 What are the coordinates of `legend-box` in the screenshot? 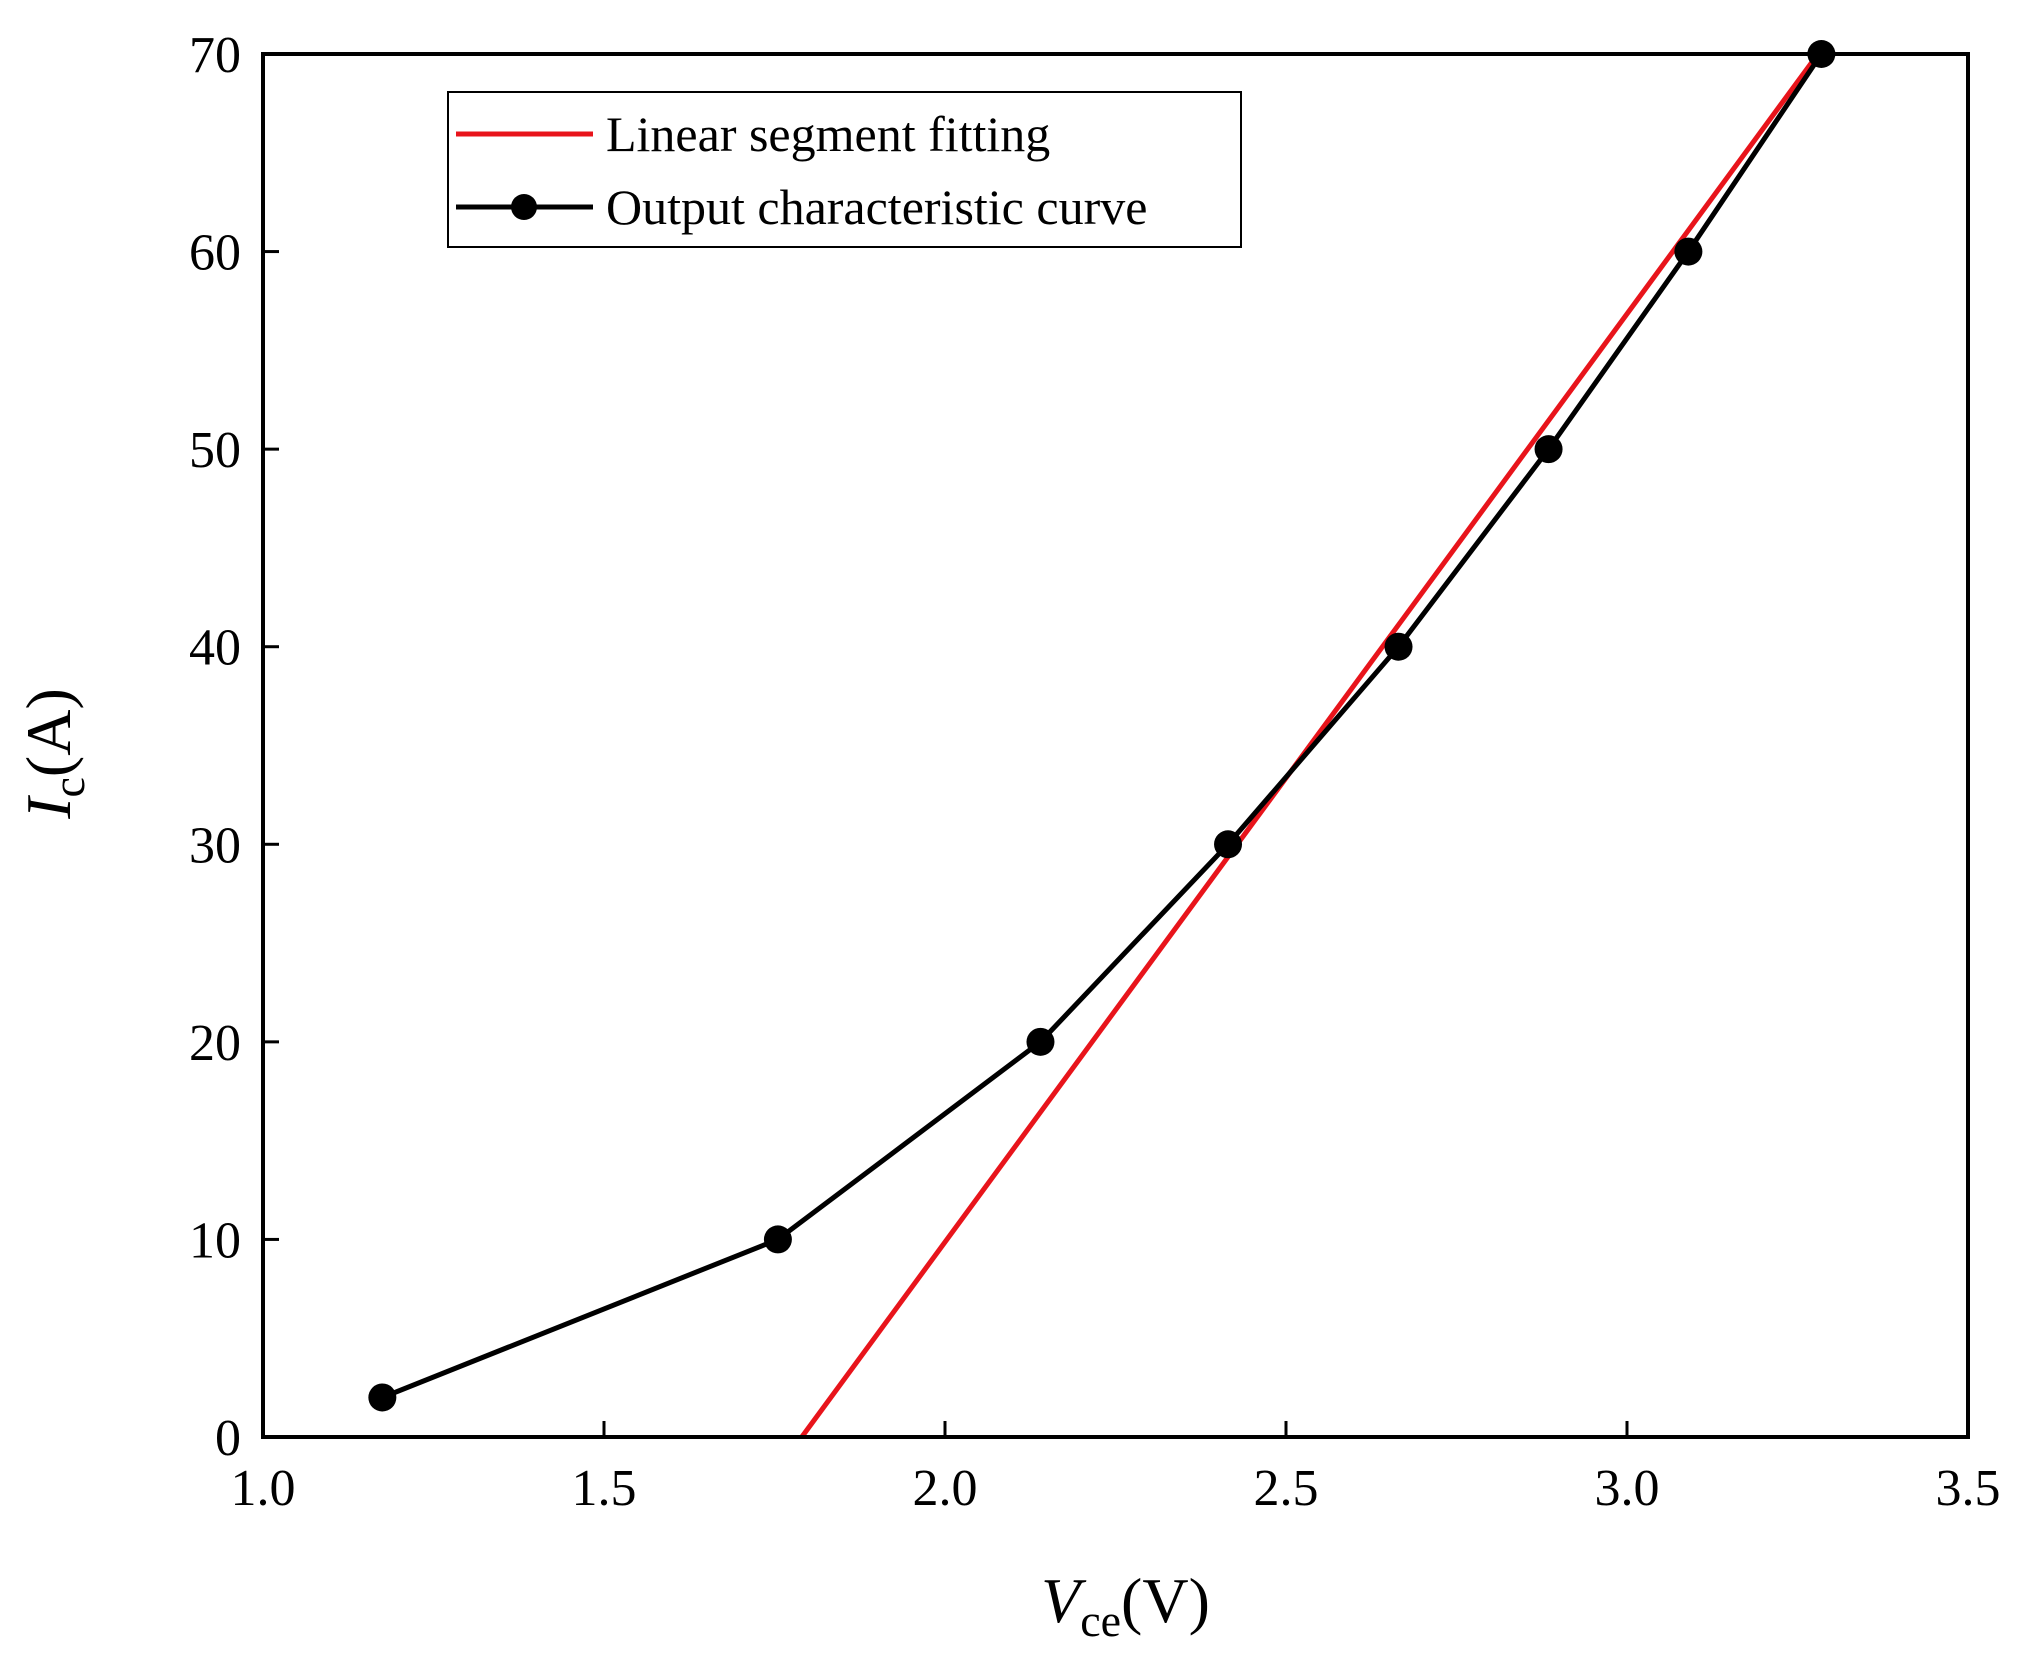 It's located at (844, 169).